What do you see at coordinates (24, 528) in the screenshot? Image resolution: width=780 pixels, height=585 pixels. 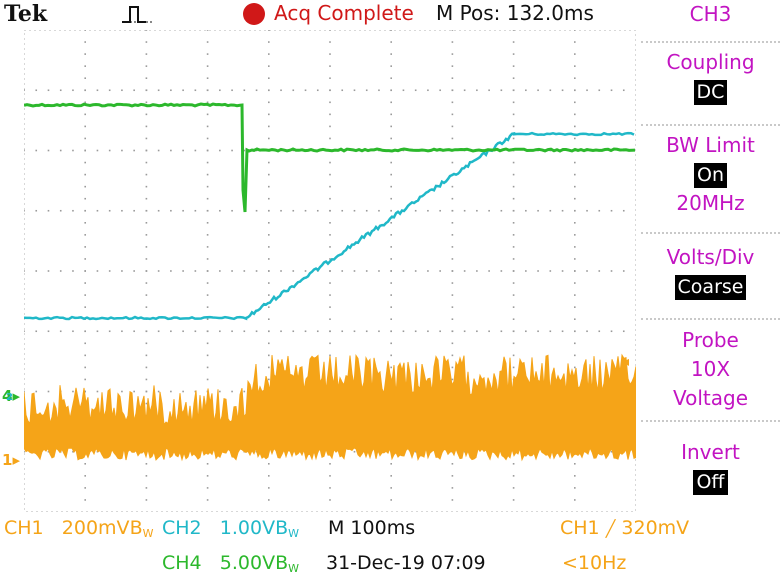 I see `ch1-name: CH1` at bounding box center [24, 528].